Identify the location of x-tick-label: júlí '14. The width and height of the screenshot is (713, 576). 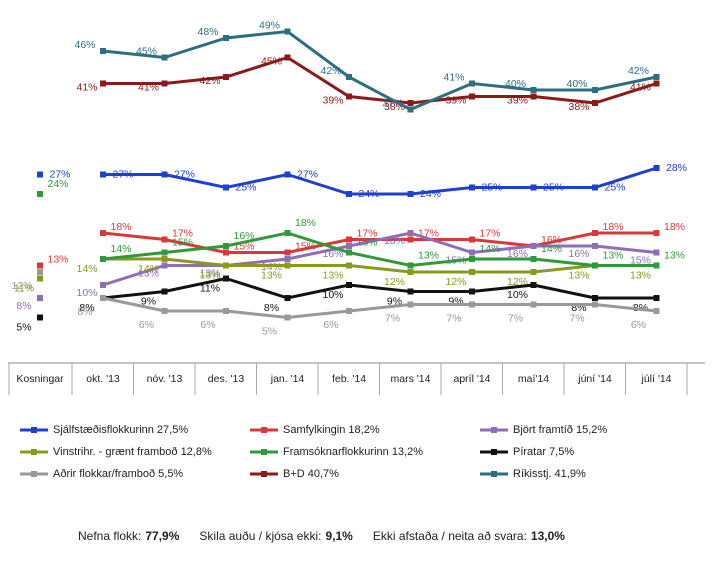
(655, 379).